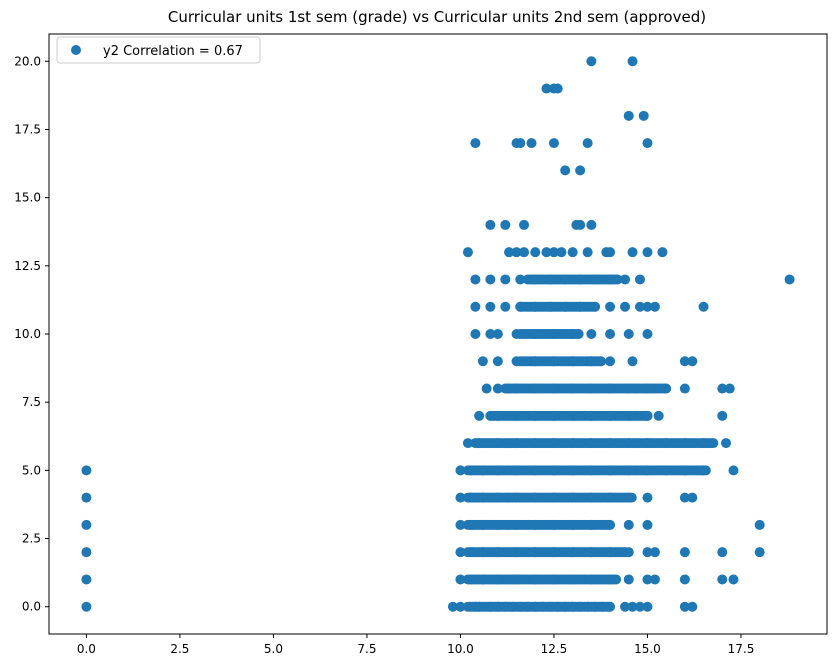 The height and width of the screenshot is (672, 835). What do you see at coordinates (27, 198) in the screenshot?
I see `y-tick-label: 15.0` at bounding box center [27, 198].